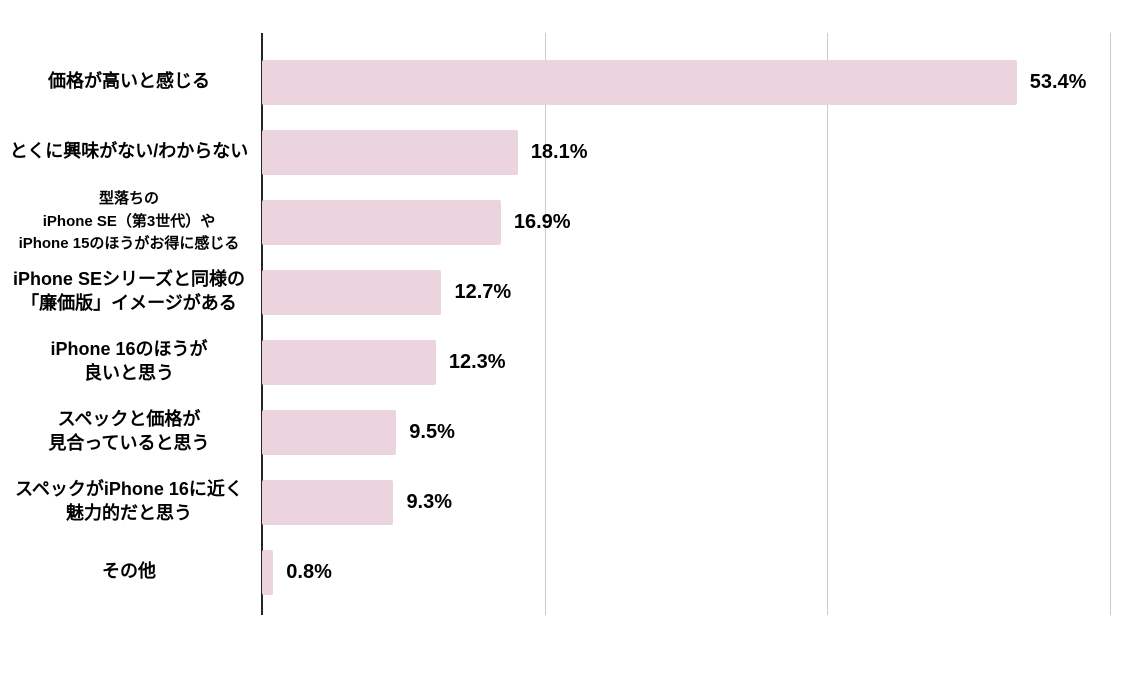 This screenshot has height=682, width=1145. I want to click on category-label-line: 見合っていると思う, so click(129, 443).